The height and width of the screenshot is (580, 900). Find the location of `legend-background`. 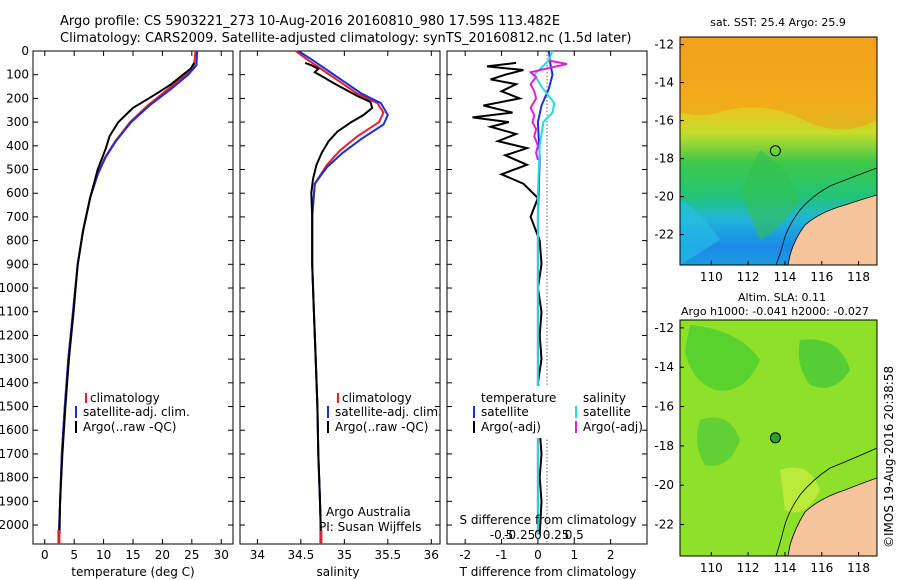

legend-background is located at coordinates (550, 412).